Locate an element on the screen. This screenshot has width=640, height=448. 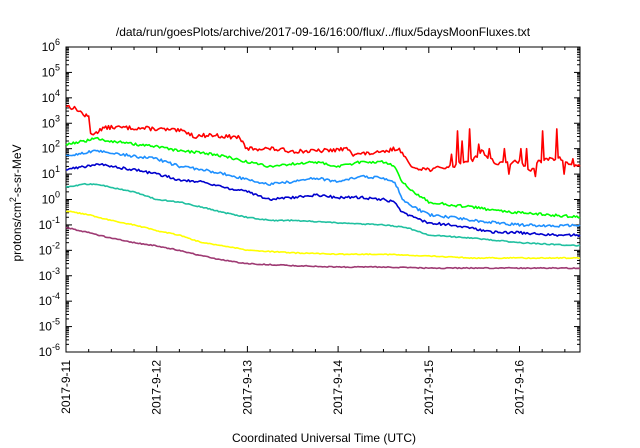
y-tick-exponent: 5 is located at coordinates (57, 67).